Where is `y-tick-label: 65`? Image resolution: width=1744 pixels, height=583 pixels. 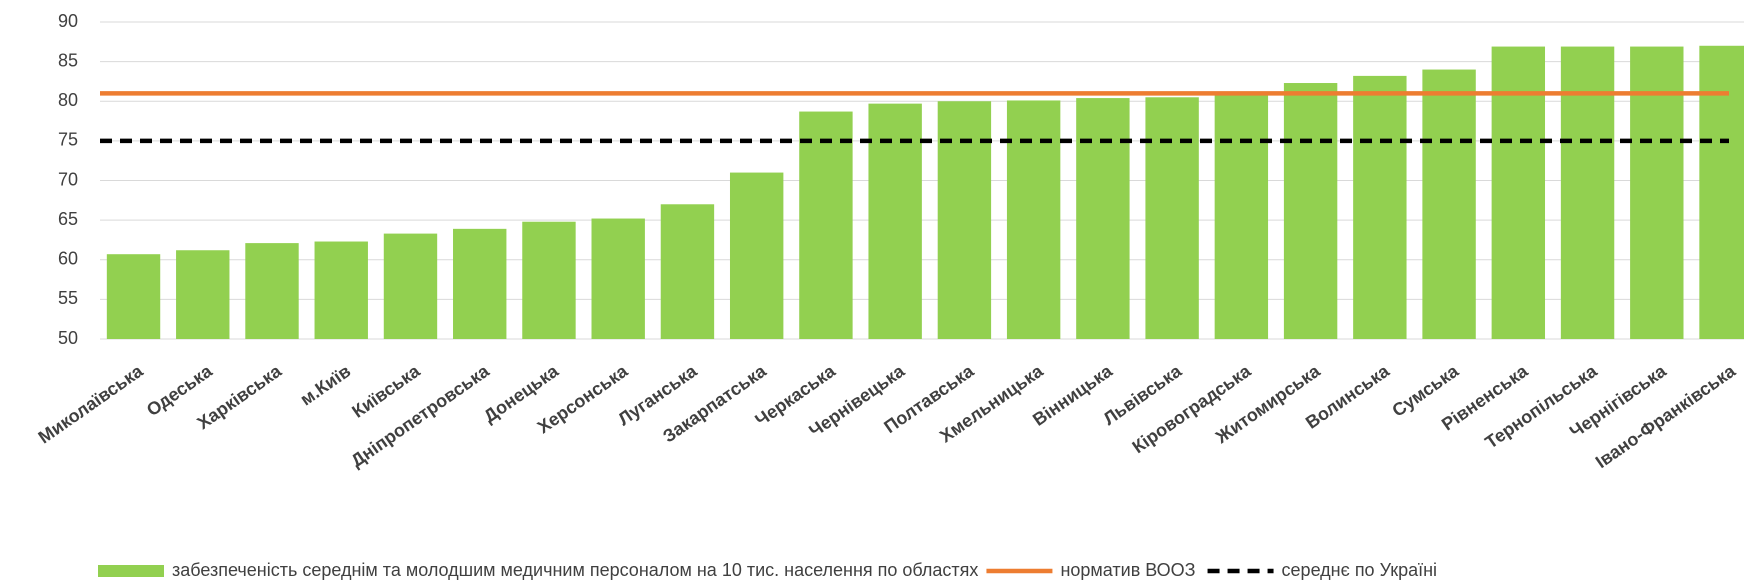 y-tick-label: 65 is located at coordinates (68, 219).